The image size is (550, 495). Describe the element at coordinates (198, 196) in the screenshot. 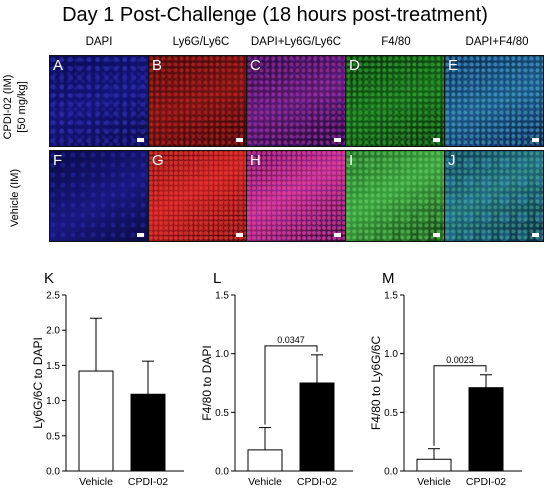

I see `micrograph-g: G` at that location.